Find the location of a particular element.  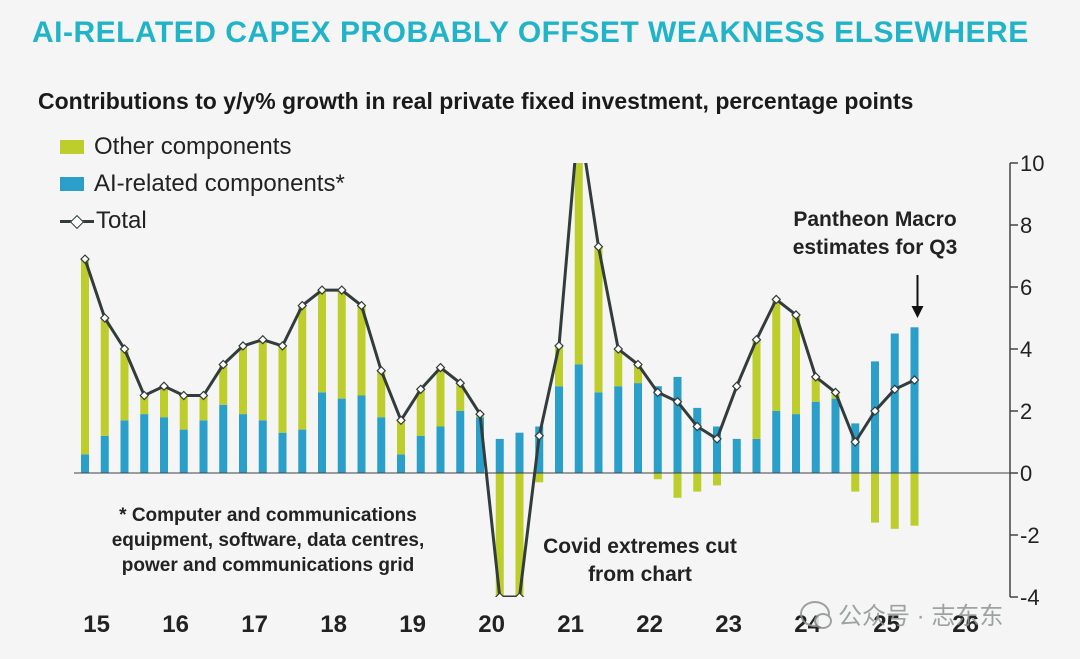

legend-item-total: Total is located at coordinates (202, 220).